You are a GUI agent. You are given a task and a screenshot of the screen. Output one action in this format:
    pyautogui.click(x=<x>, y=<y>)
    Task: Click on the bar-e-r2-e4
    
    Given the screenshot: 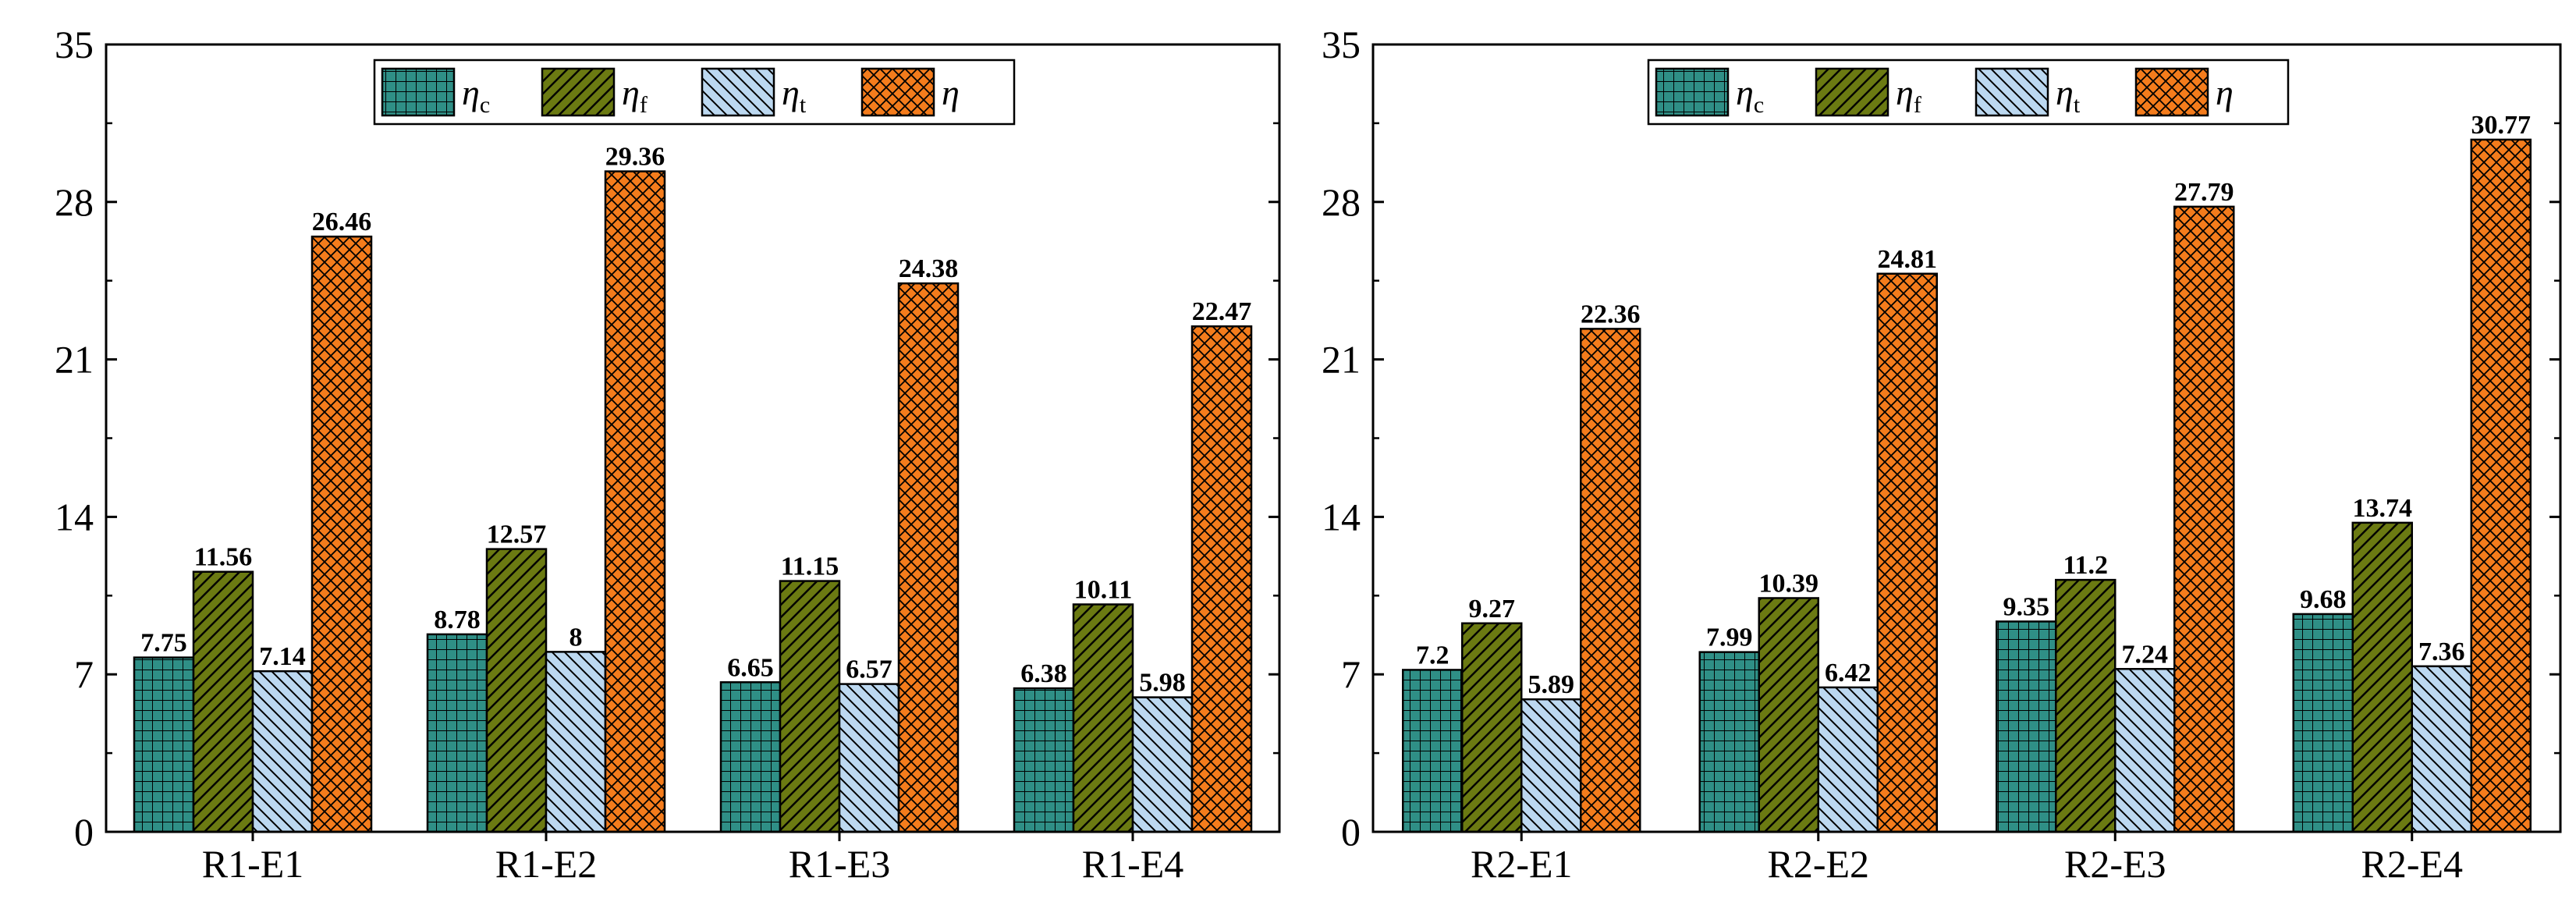 What is the action you would take?
    pyautogui.click(x=2501, y=485)
    